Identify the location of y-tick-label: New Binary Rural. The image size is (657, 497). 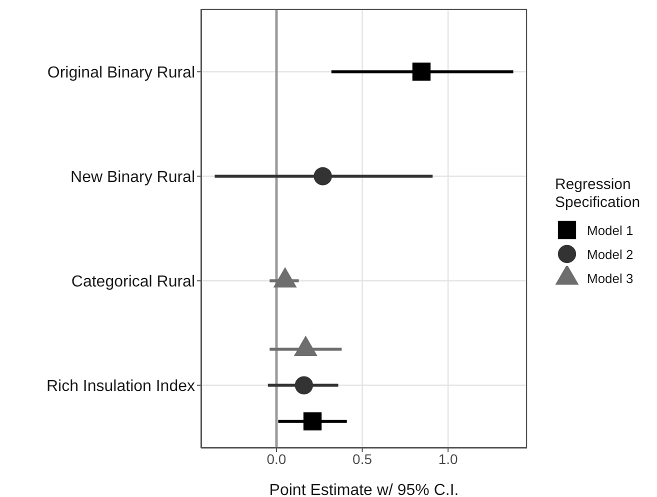
(132, 177).